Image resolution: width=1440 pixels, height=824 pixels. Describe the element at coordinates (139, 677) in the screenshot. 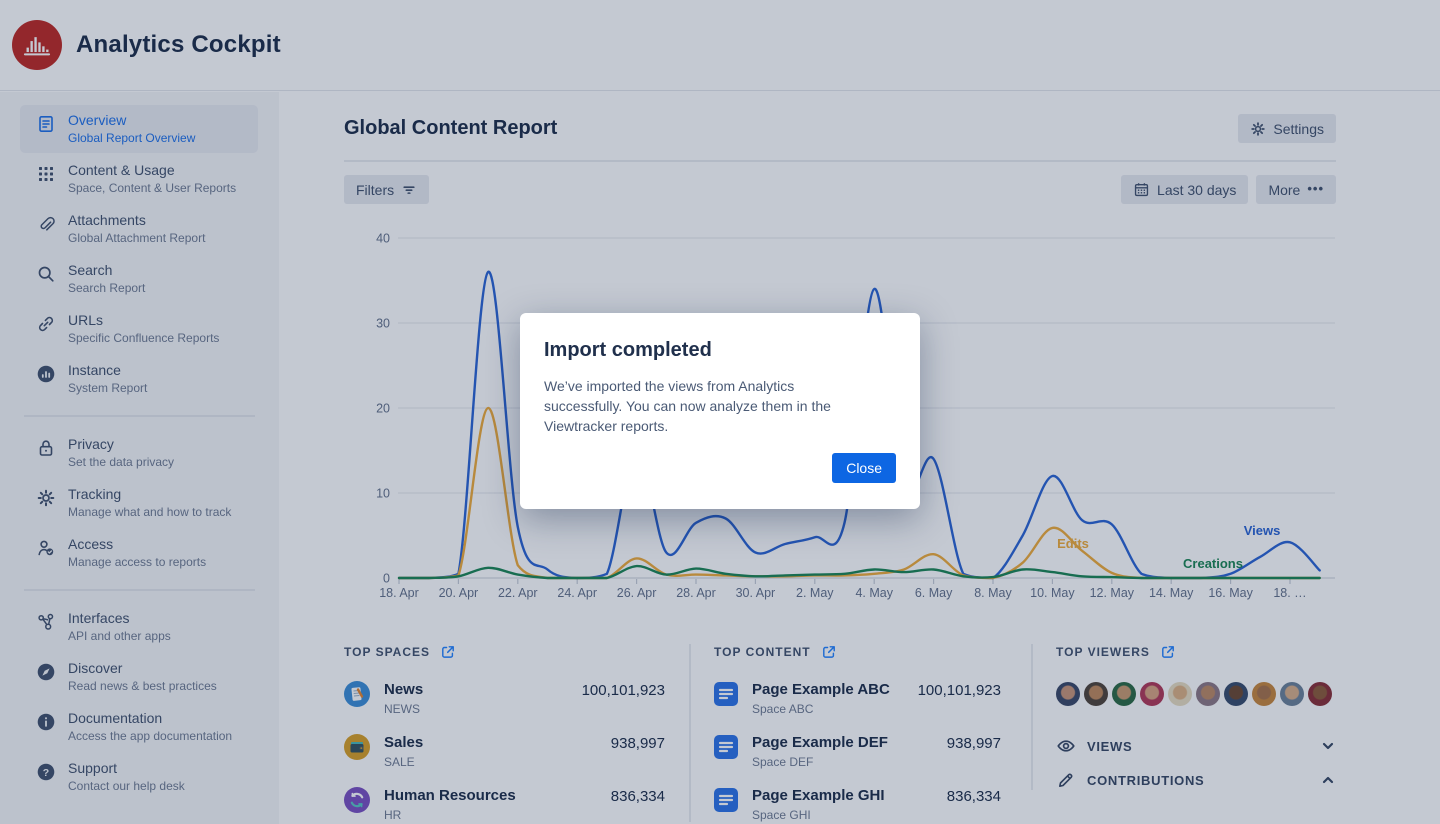

I see `sidebar-item-discover: Discover Read news & best practices` at that location.